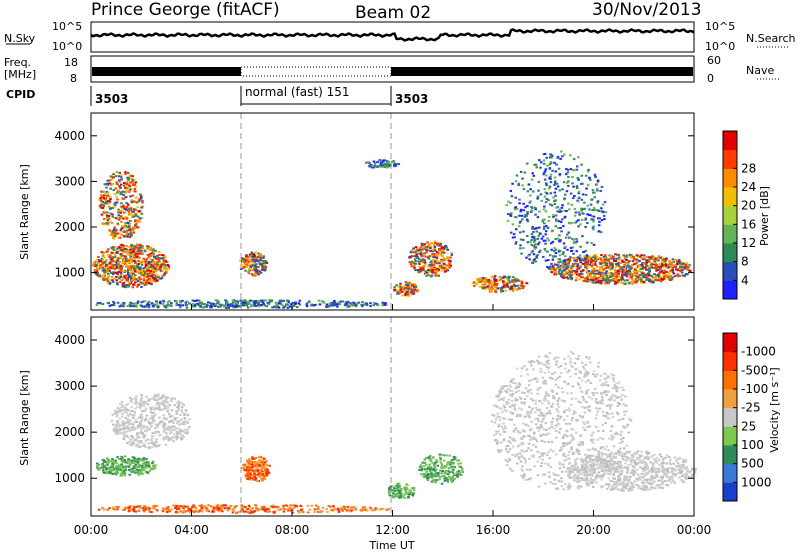 The image size is (800, 558). I want to click on freq-bar-c, so click(542, 71).